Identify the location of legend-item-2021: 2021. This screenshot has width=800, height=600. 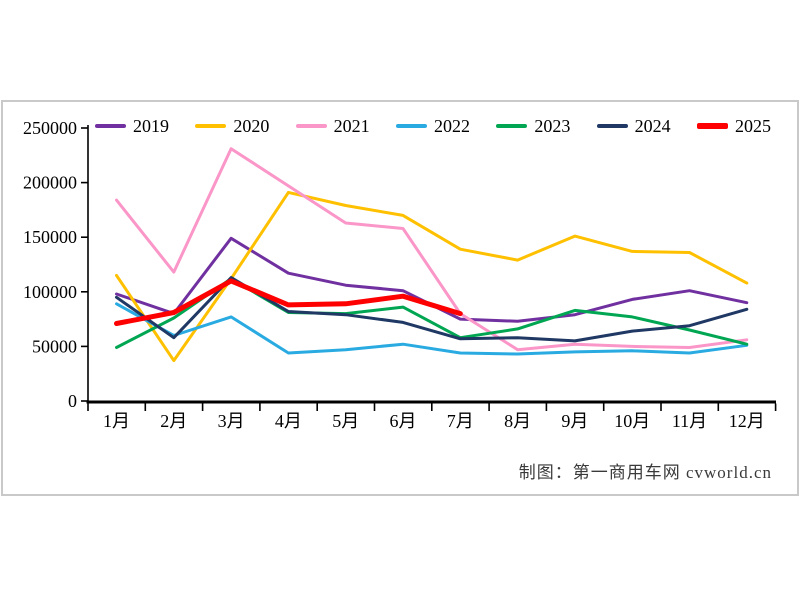
(332, 126).